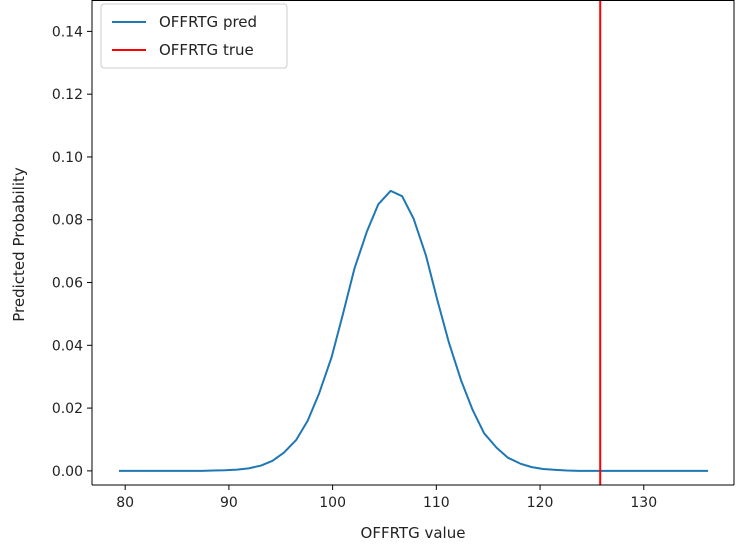 This screenshot has height=549, width=736. What do you see at coordinates (19, 244) in the screenshot?
I see `y-axis-label: Predicted Probability` at bounding box center [19, 244].